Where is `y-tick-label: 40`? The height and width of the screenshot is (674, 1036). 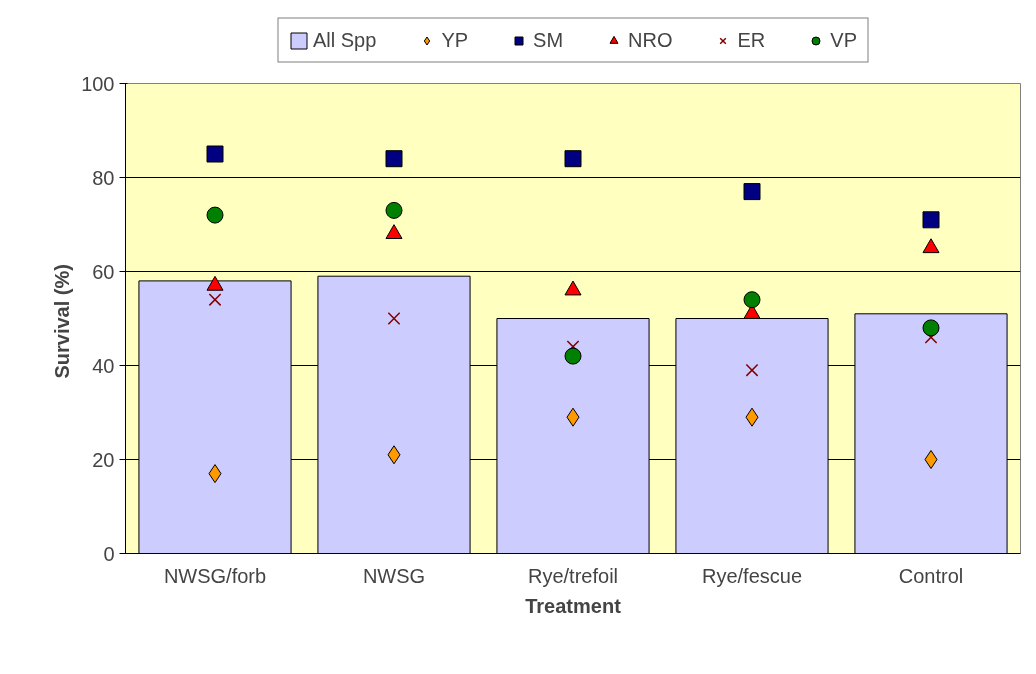
y-tick-label: 40 is located at coordinates (103, 365).